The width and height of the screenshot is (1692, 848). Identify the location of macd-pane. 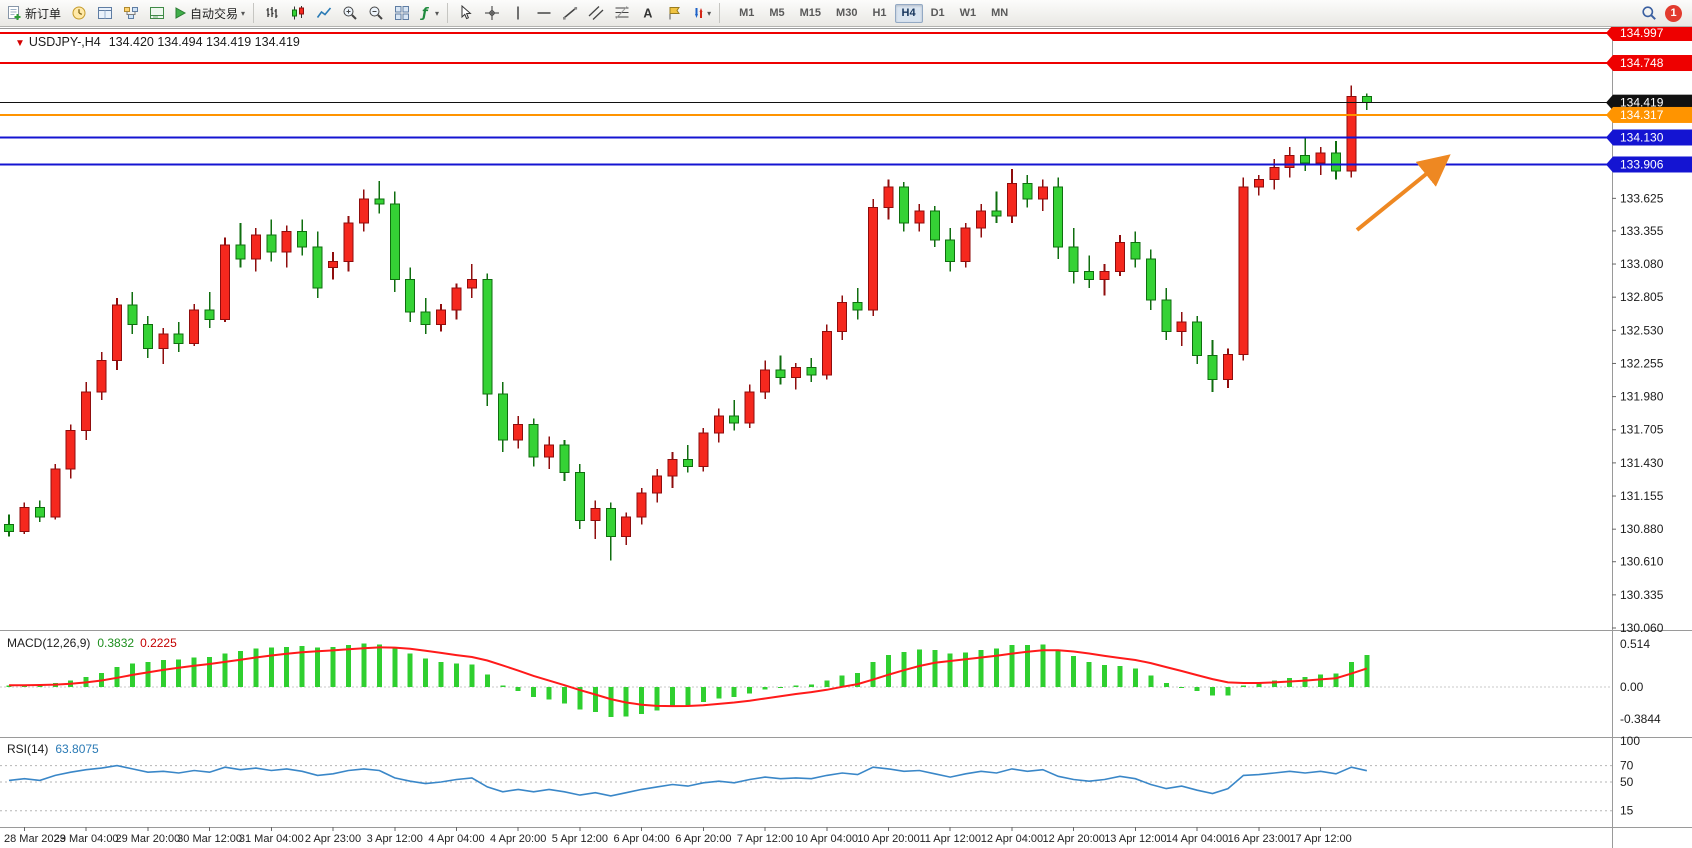
(806, 680).